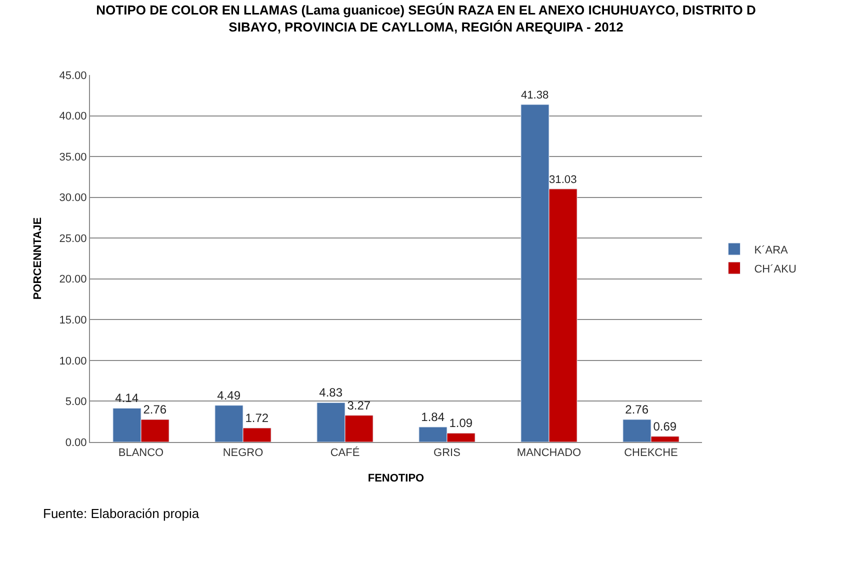 The image size is (852, 582). What do you see at coordinates (447, 453) in the screenshot?
I see `x-tick-label: GRIS` at bounding box center [447, 453].